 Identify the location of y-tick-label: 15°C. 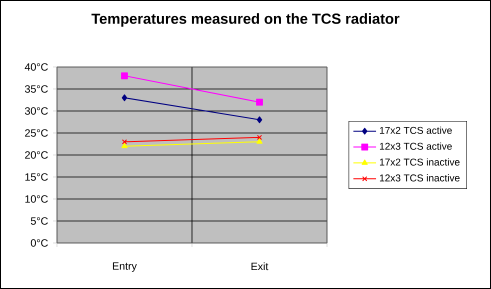
(36, 177).